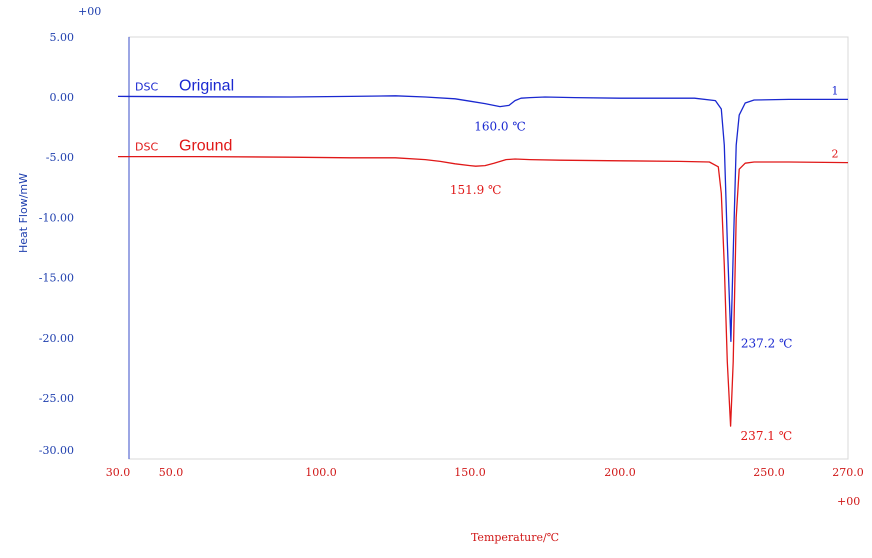 The height and width of the screenshot is (558, 872). I want to click on peak-annotation: 160.0 ℃, so click(500, 127).